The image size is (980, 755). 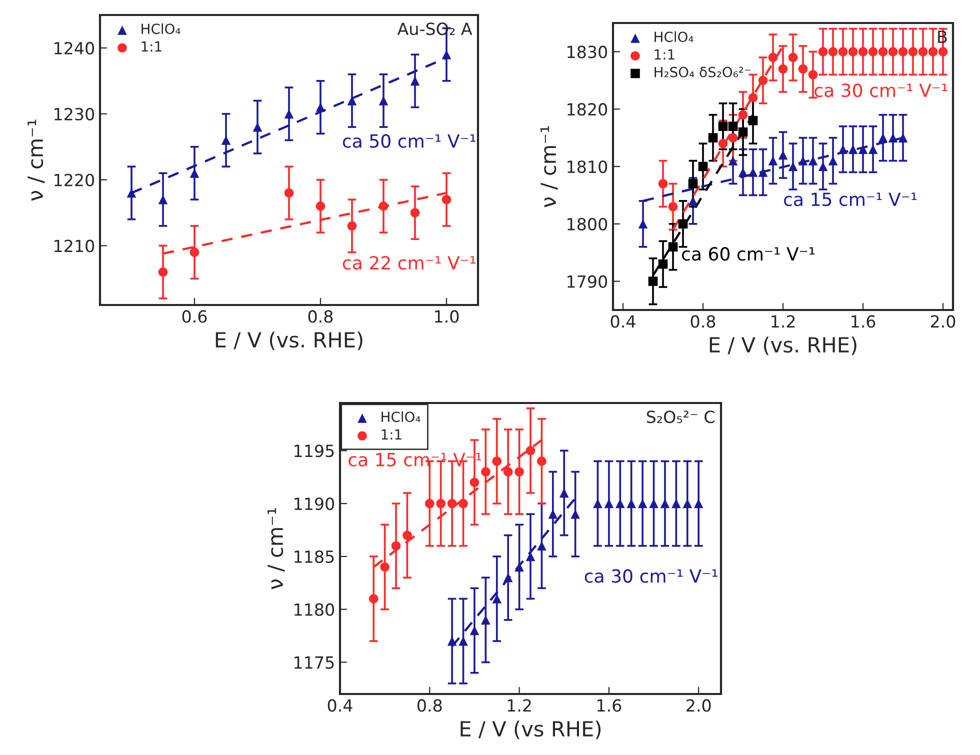 What do you see at coordinates (74, 48) in the screenshot?
I see `y-tick-label: 1240` at bounding box center [74, 48].